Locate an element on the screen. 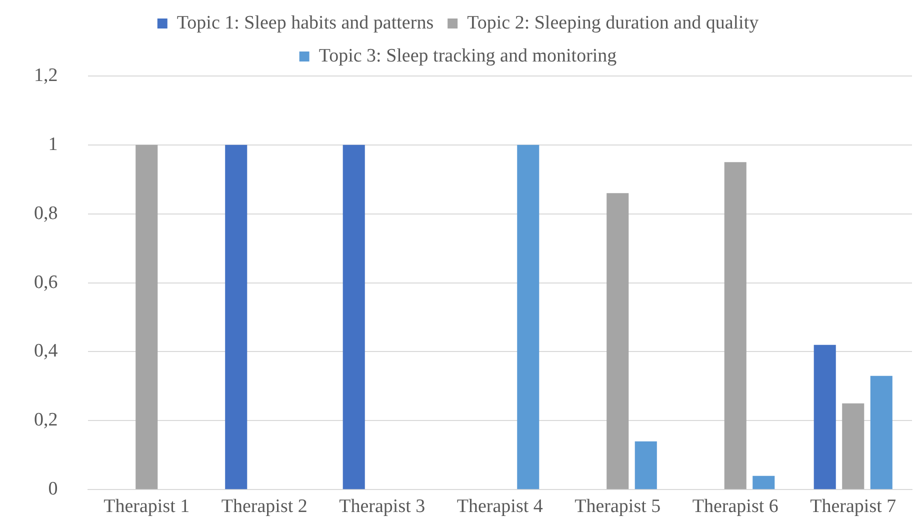 This screenshot has height=531, width=918. x-tick-label: Therapist 4 is located at coordinates (500, 506).